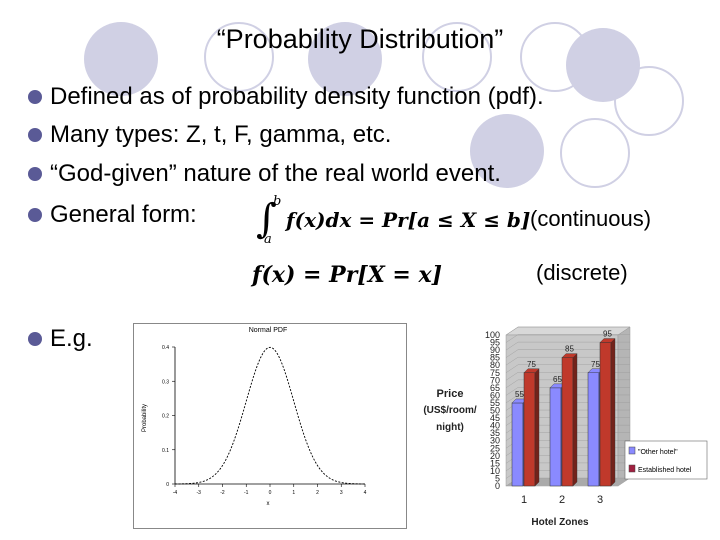 The image size is (720, 540). I want to click on y-tick-label: 45, so click(495, 418).